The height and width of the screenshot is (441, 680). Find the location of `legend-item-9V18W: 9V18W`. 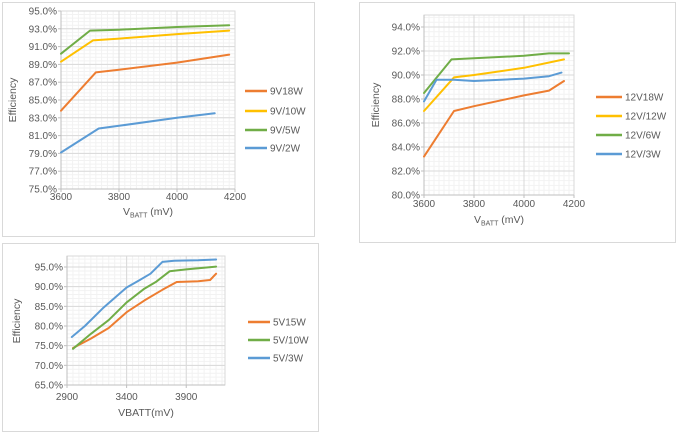

legend-item-9V18W: 9V18W is located at coordinates (274, 92).